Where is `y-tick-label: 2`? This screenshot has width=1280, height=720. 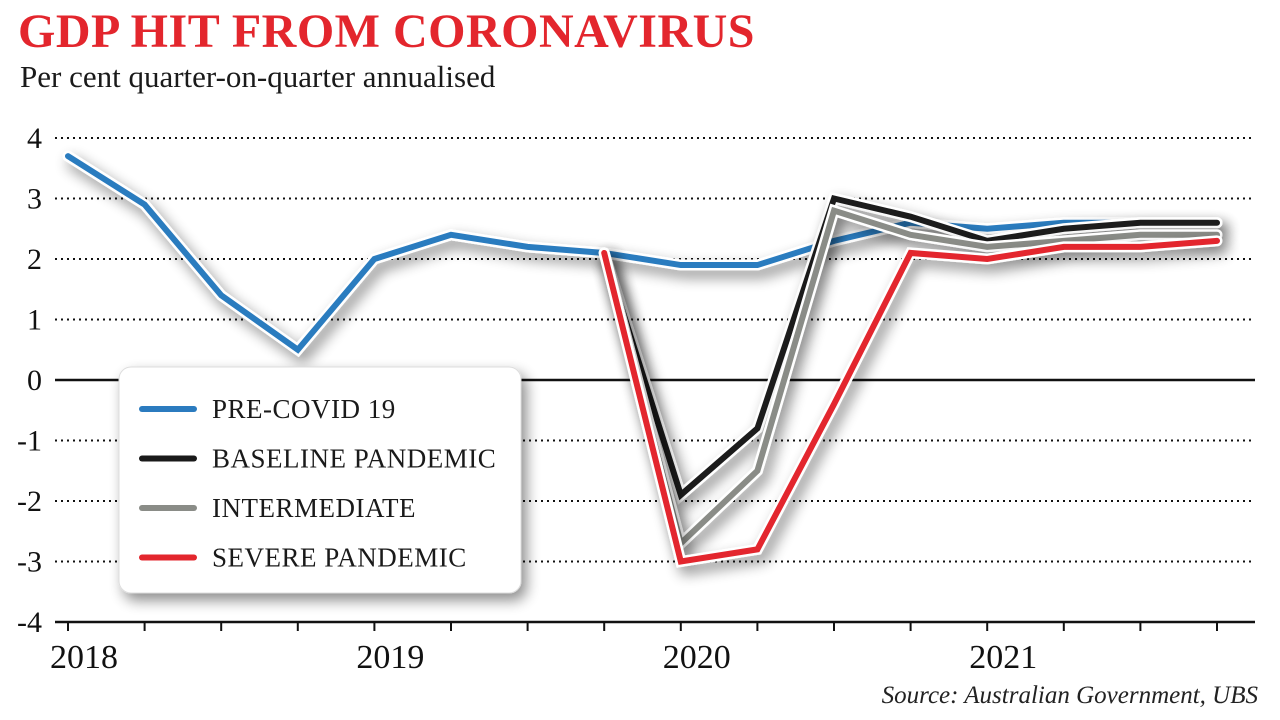 y-tick-label: 2 is located at coordinates (34, 259).